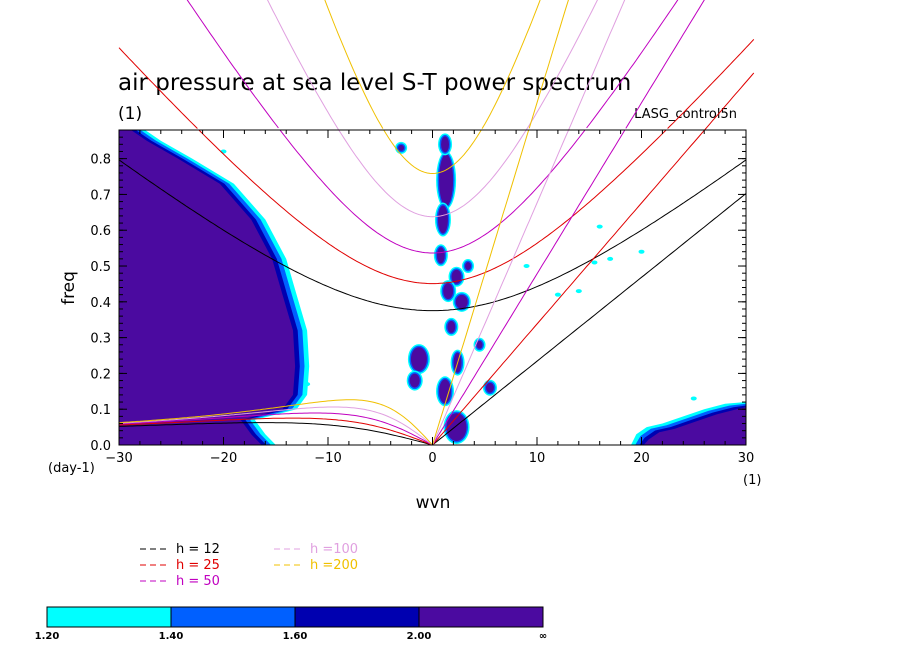 The height and width of the screenshot is (654, 904). What do you see at coordinates (47, 636) in the screenshot?
I see `color-bar-label: 1.20` at bounding box center [47, 636].